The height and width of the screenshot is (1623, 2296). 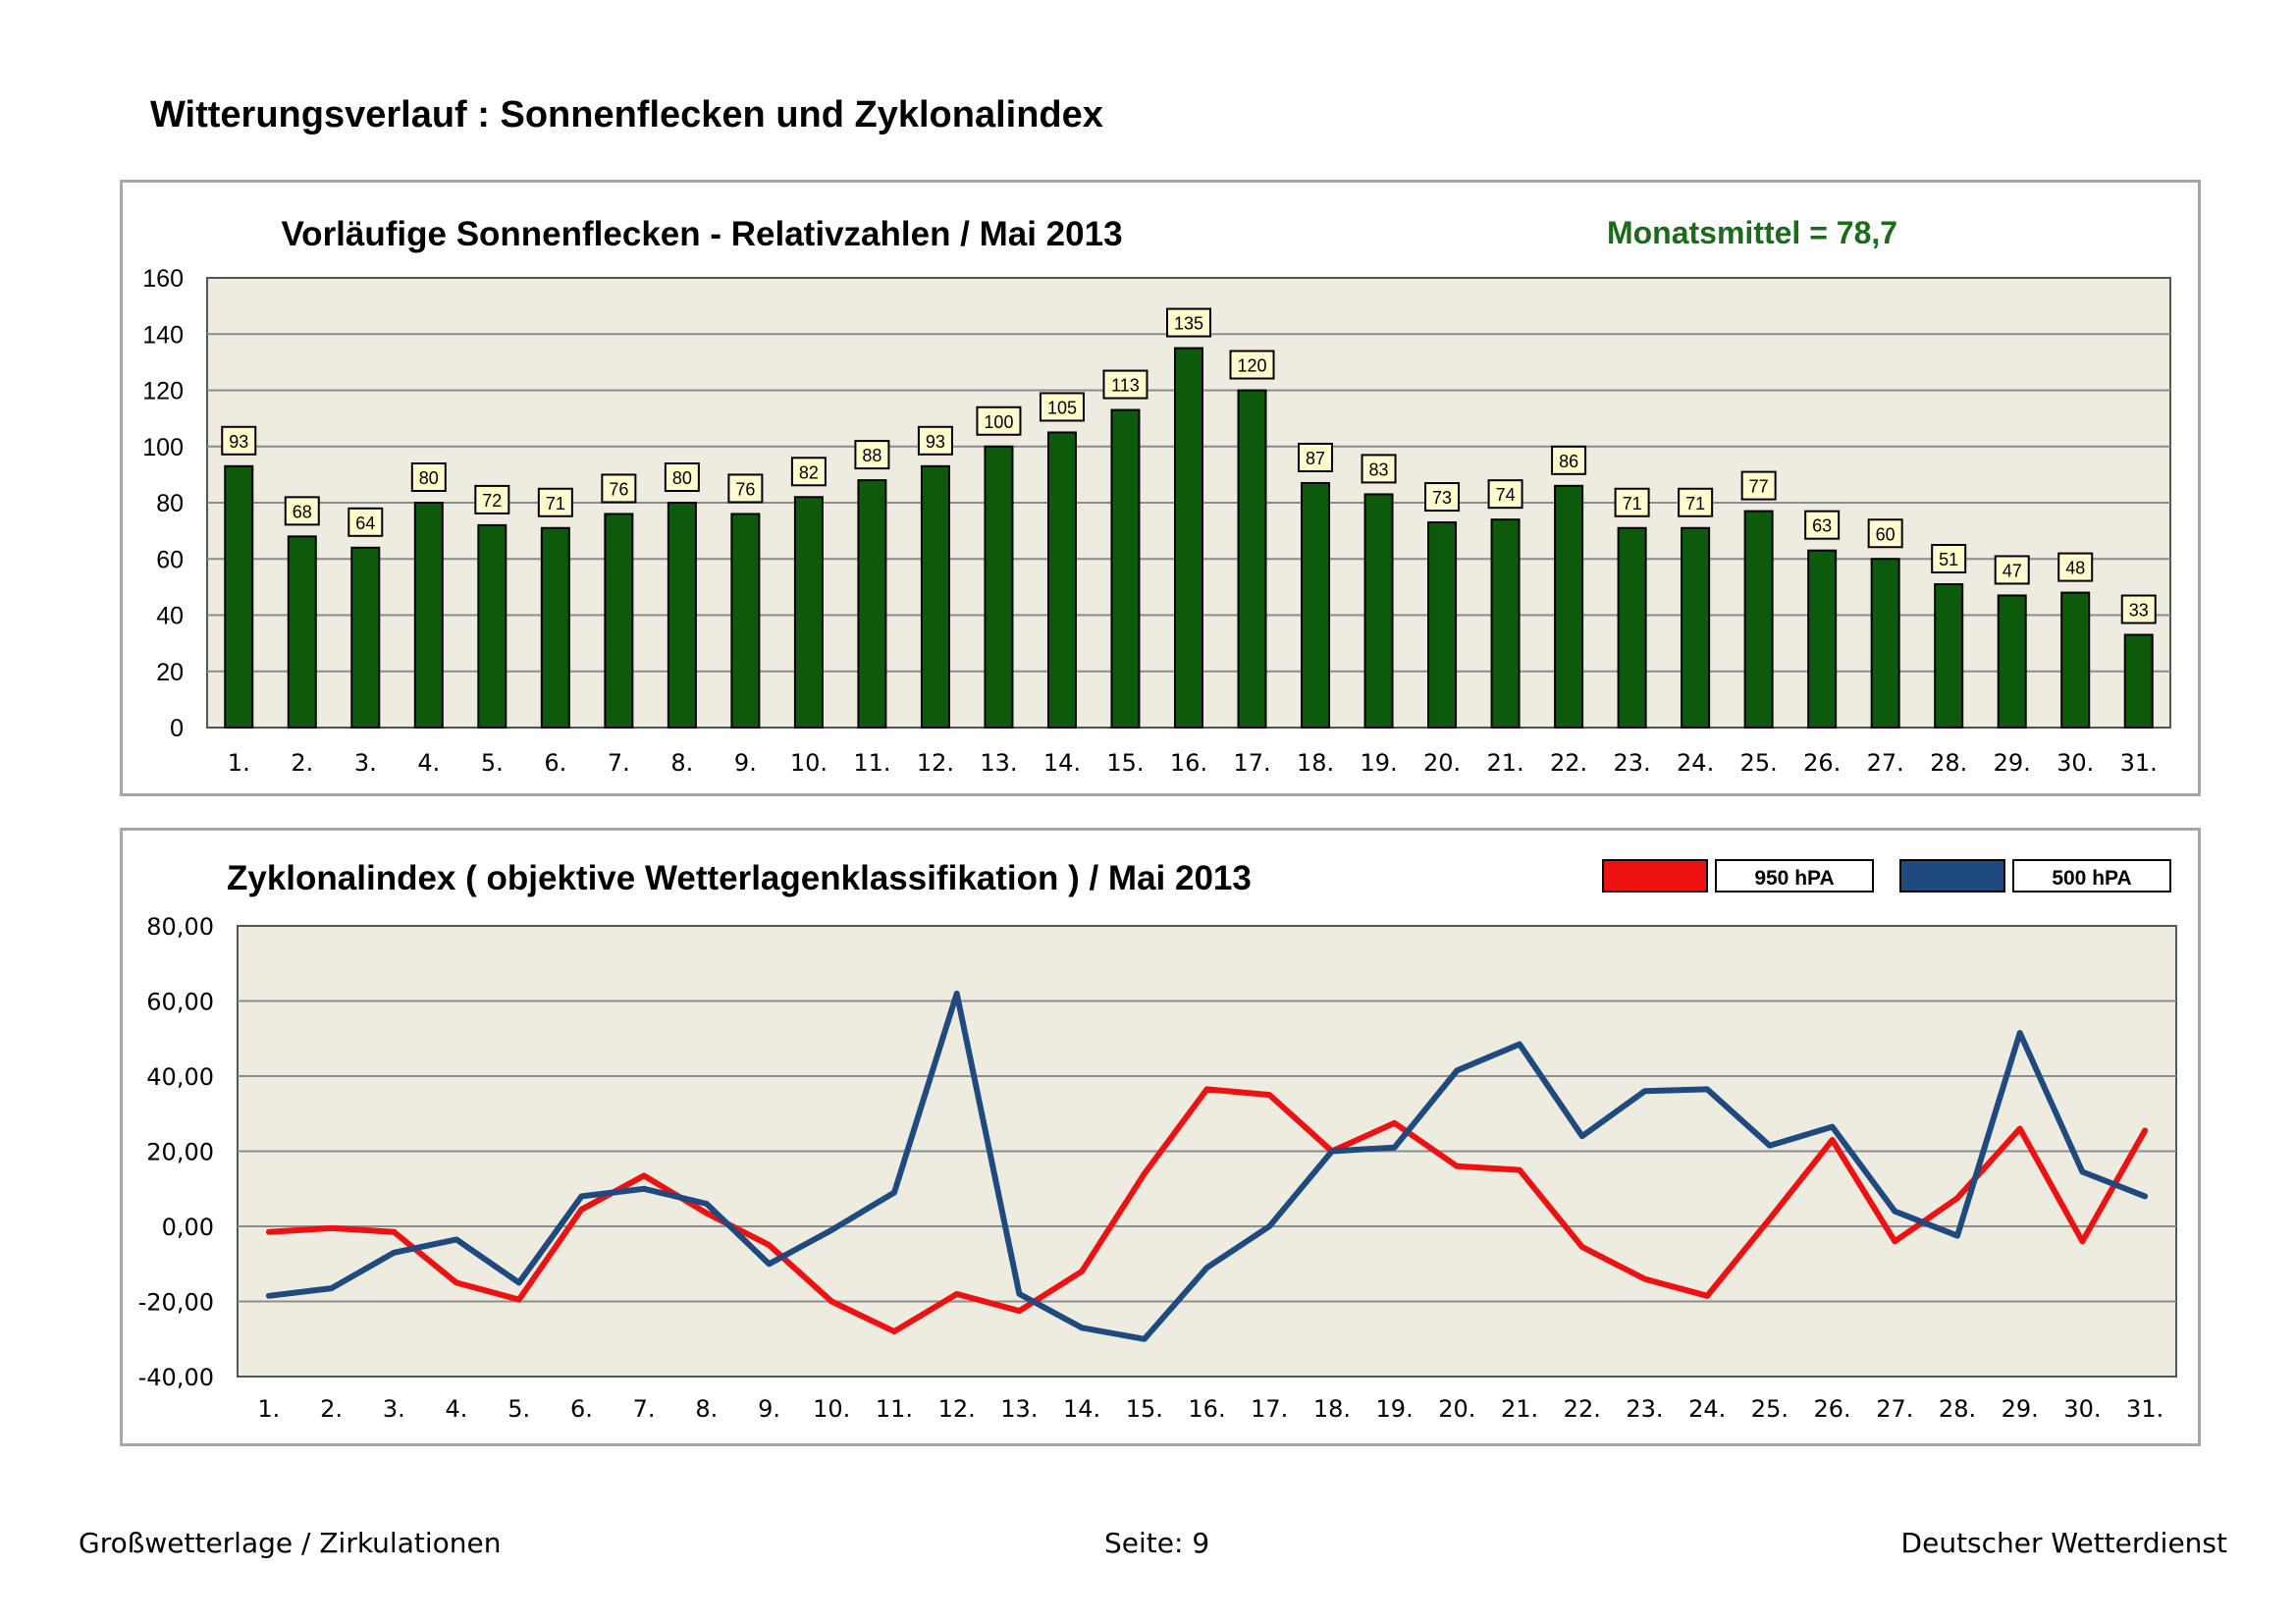 I want to click on data-label: 74, so click(x=1506, y=495).